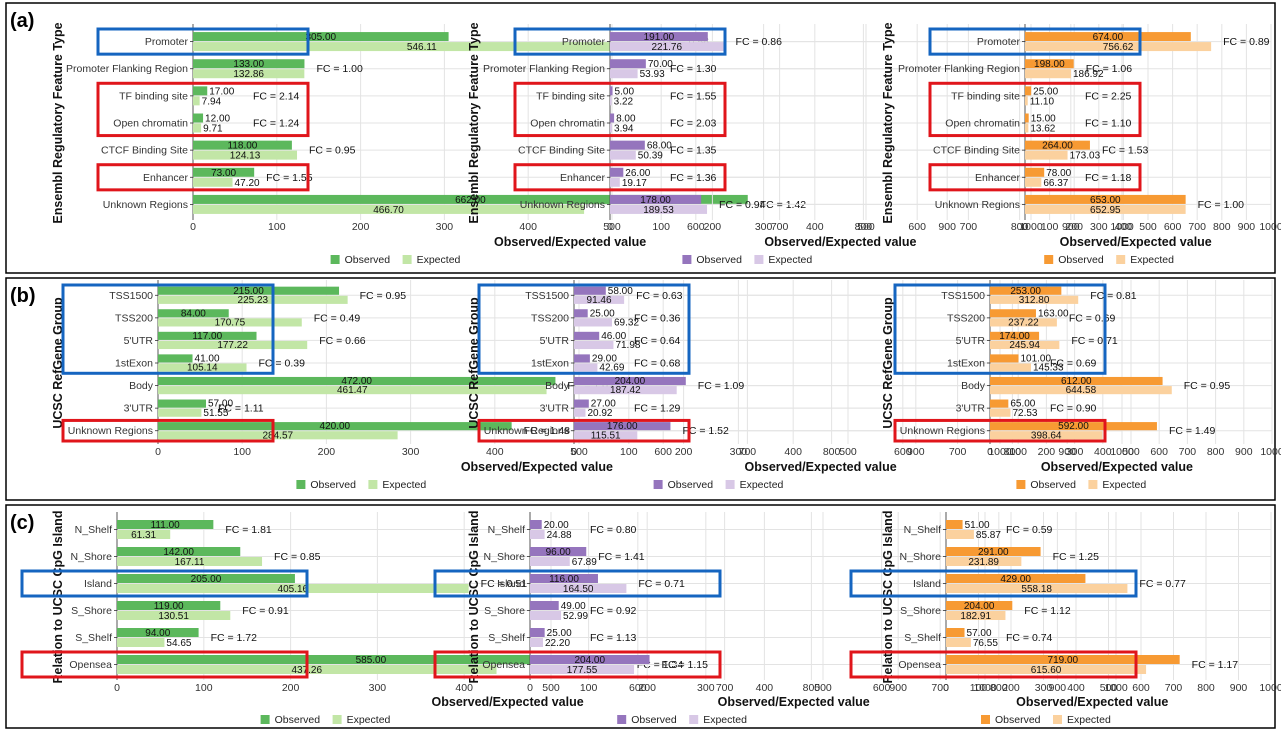 The height and width of the screenshot is (730, 1281). Describe the element at coordinates (657, 364) in the screenshot. I see `fold-change-label: FC = 0.68` at that location.